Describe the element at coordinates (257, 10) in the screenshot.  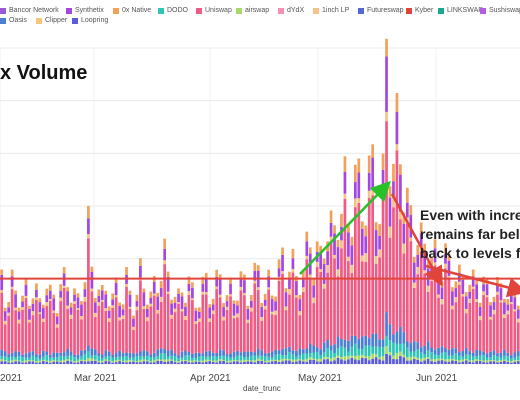
I see `legend-label: airswap` at that location.